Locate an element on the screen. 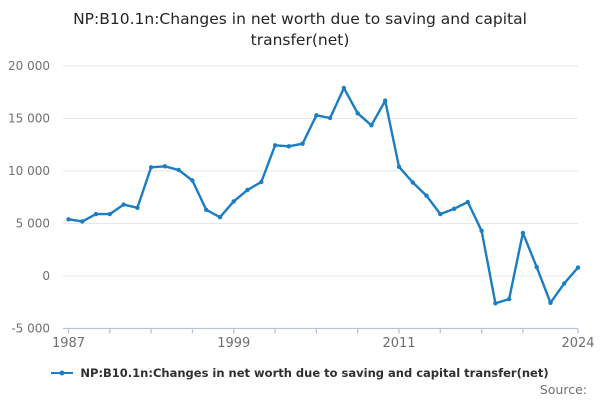 The height and width of the screenshot is (400, 600). y-axis-tick-label: -5 000 is located at coordinates (30, 329).